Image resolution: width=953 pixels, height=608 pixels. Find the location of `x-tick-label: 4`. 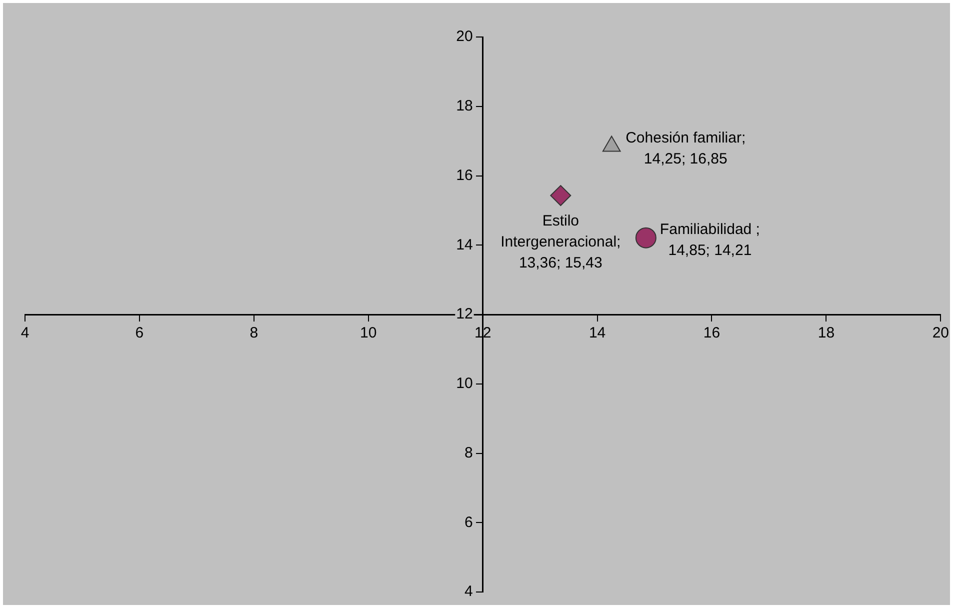

x-tick-label: 4 is located at coordinates (25, 333).